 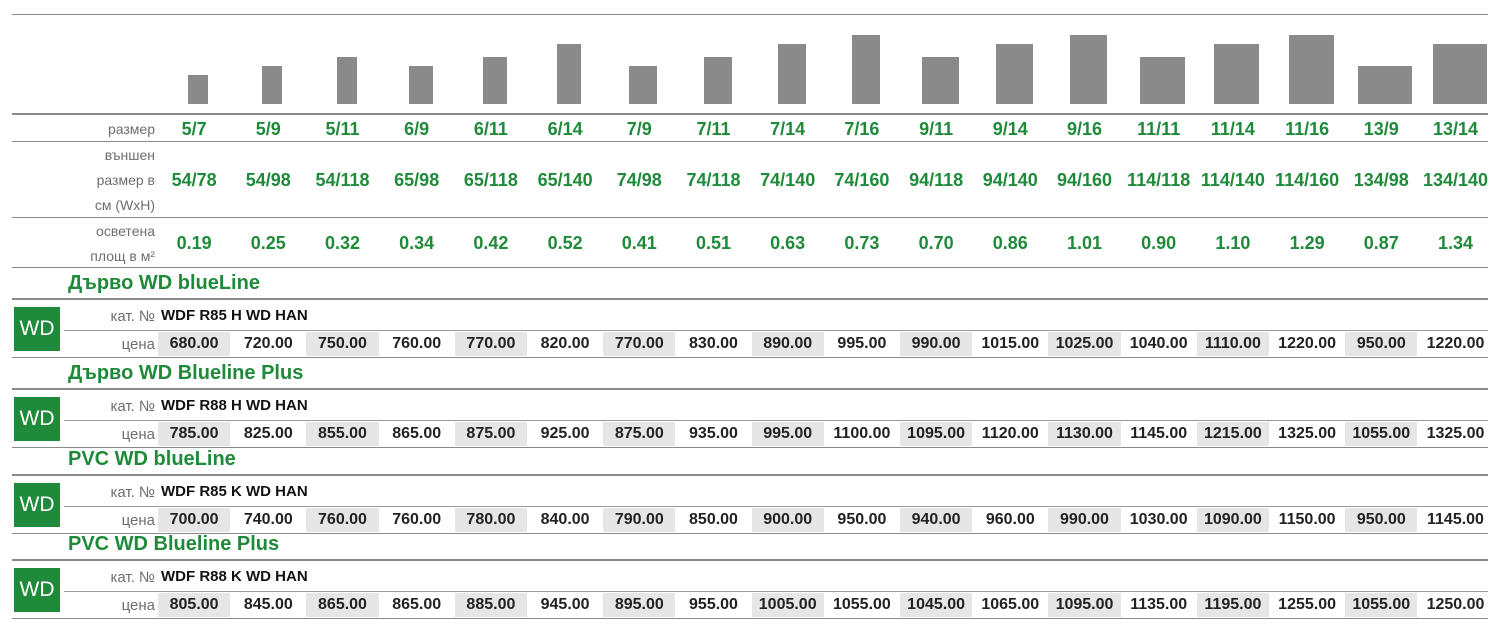 I want to click on price-cell: 1135.00, so click(x=1159, y=604).